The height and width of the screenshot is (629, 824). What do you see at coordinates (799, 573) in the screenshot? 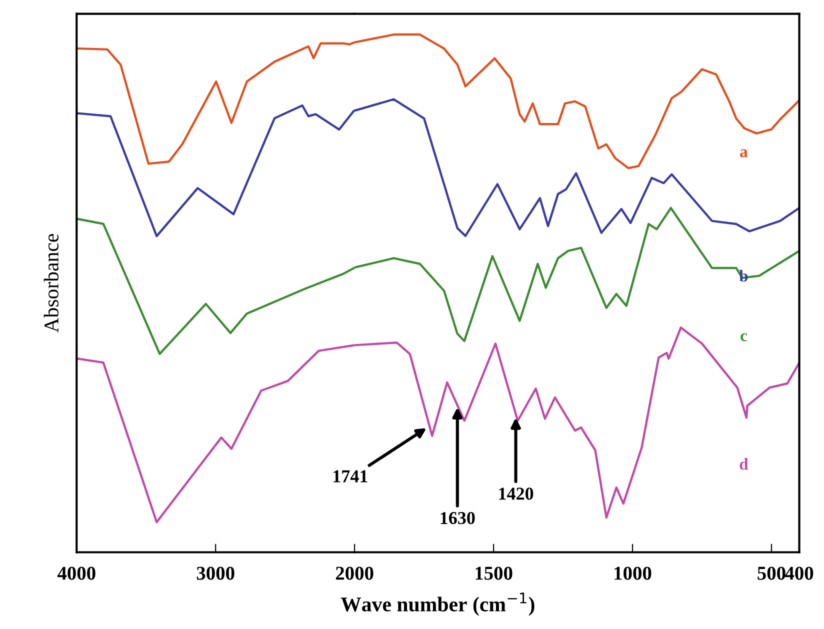
I see `x-tick-label: 400` at bounding box center [799, 573].